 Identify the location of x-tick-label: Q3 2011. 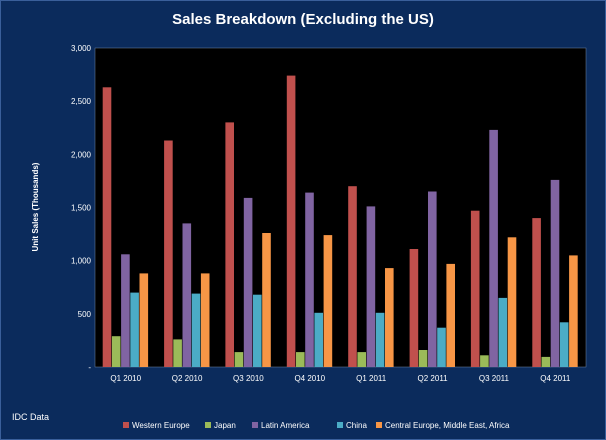
(494, 378).